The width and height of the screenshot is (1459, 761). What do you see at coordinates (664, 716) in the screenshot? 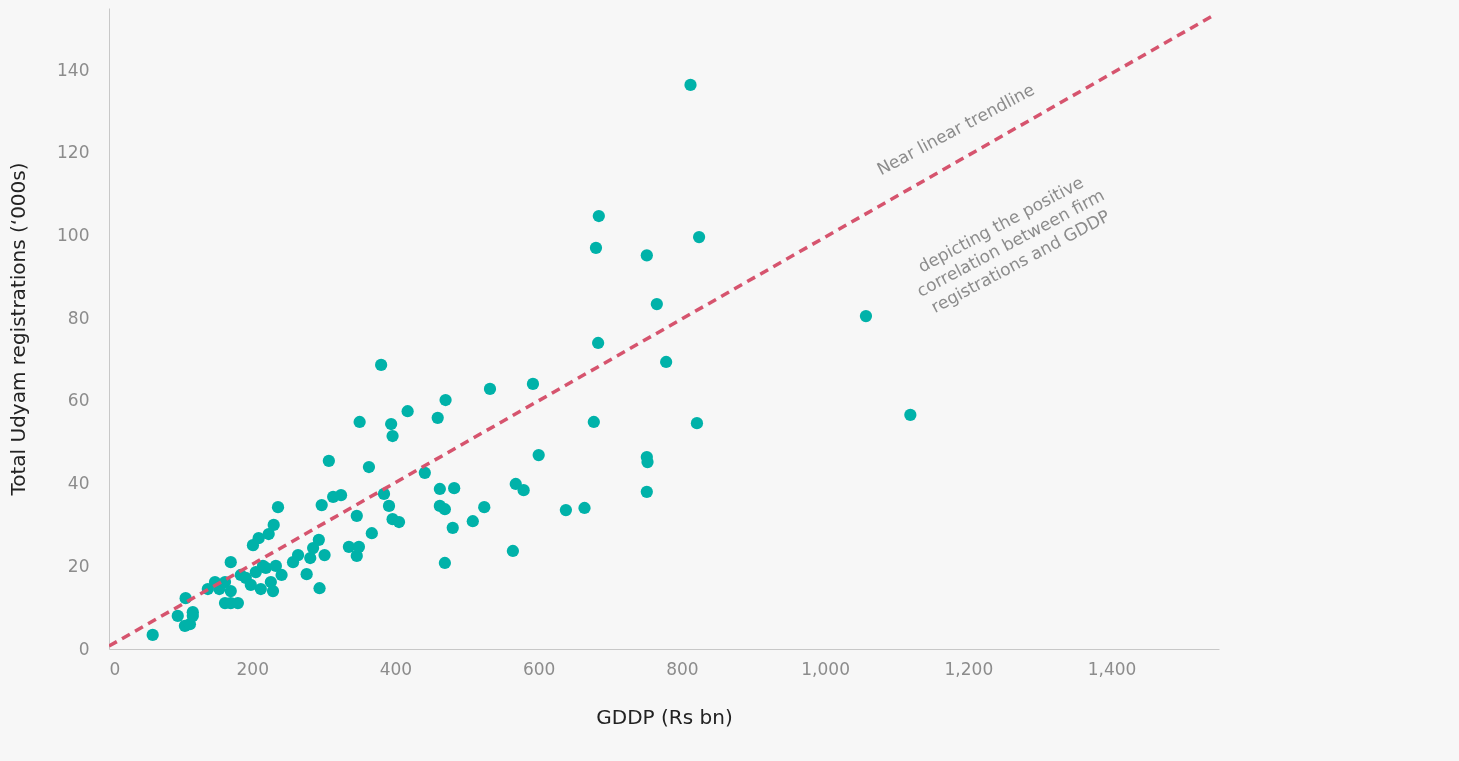
I see `x-axis-title: GDDP (Rs bn)` at bounding box center [664, 716].